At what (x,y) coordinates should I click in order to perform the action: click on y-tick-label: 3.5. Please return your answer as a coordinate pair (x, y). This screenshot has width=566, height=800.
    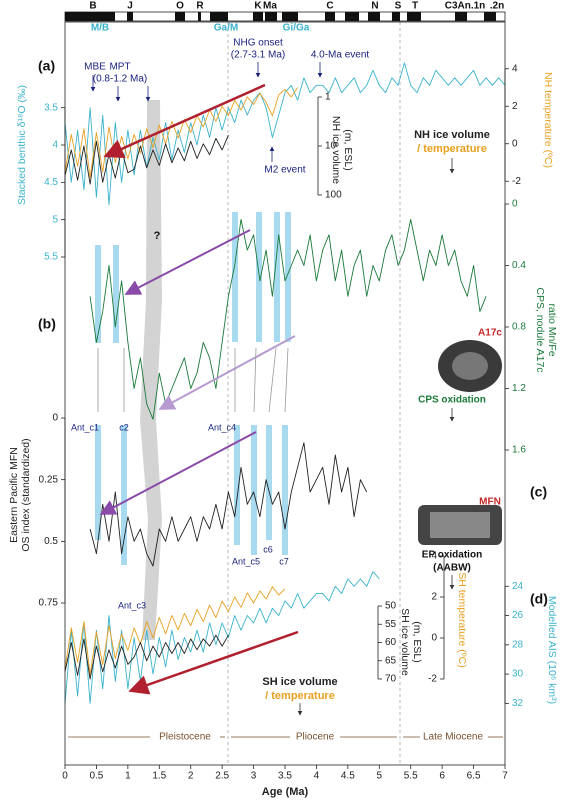
    Looking at the image, I should click on (51, 107).